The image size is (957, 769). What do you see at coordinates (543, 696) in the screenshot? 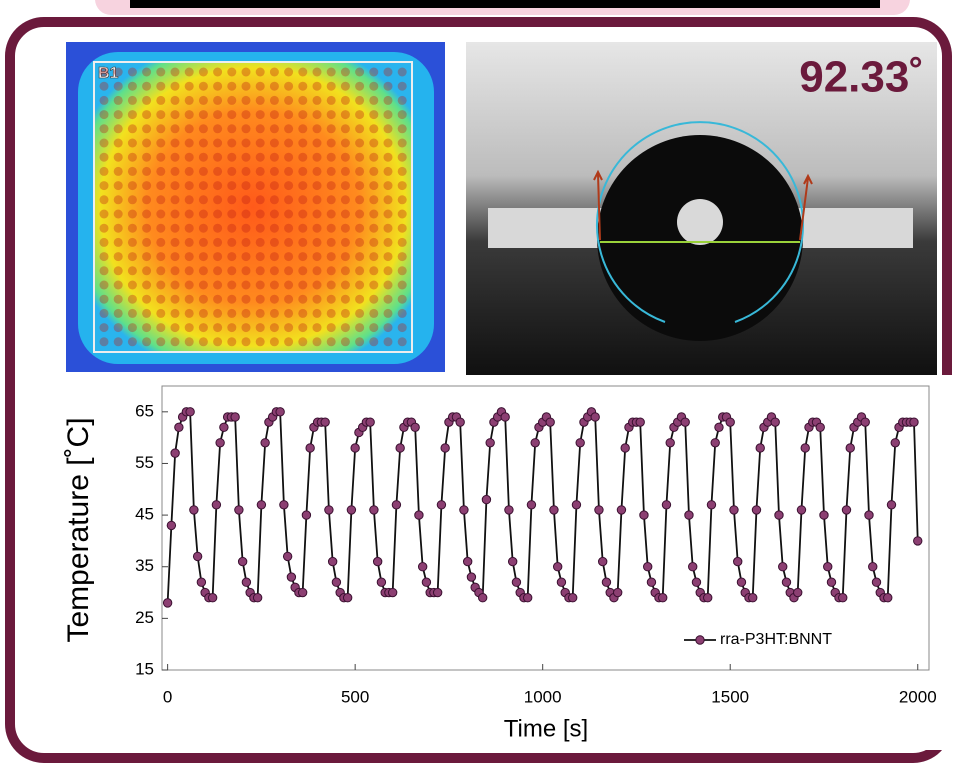
I see `x-tick-label: 1000` at bounding box center [543, 696].